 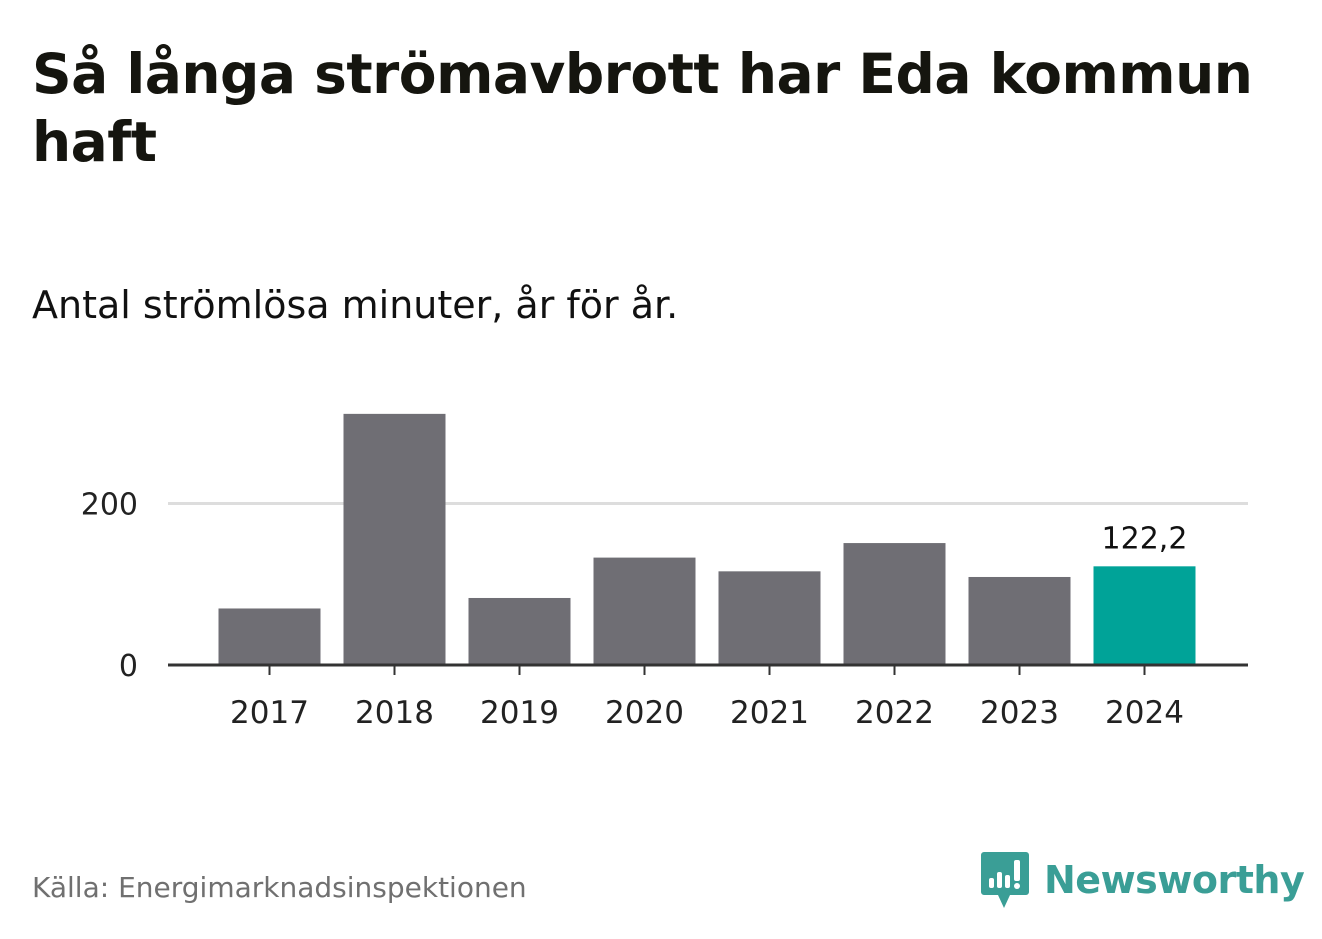 I want to click on x-tick-label-2021: 2021, so click(x=769, y=713).